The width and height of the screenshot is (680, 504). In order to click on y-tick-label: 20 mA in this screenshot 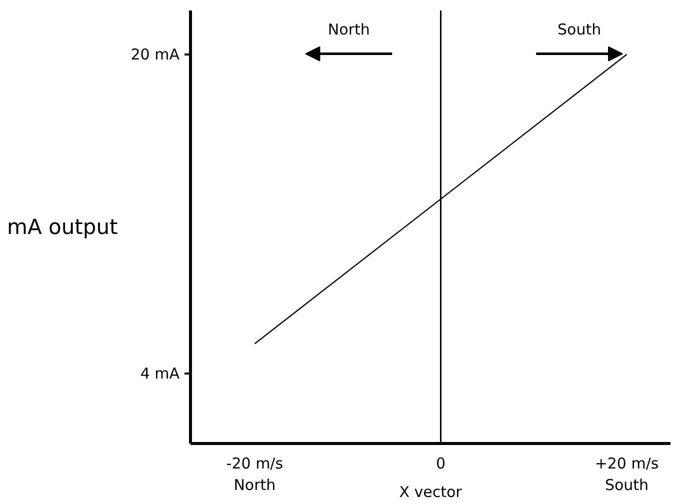, I will do `click(155, 54)`.